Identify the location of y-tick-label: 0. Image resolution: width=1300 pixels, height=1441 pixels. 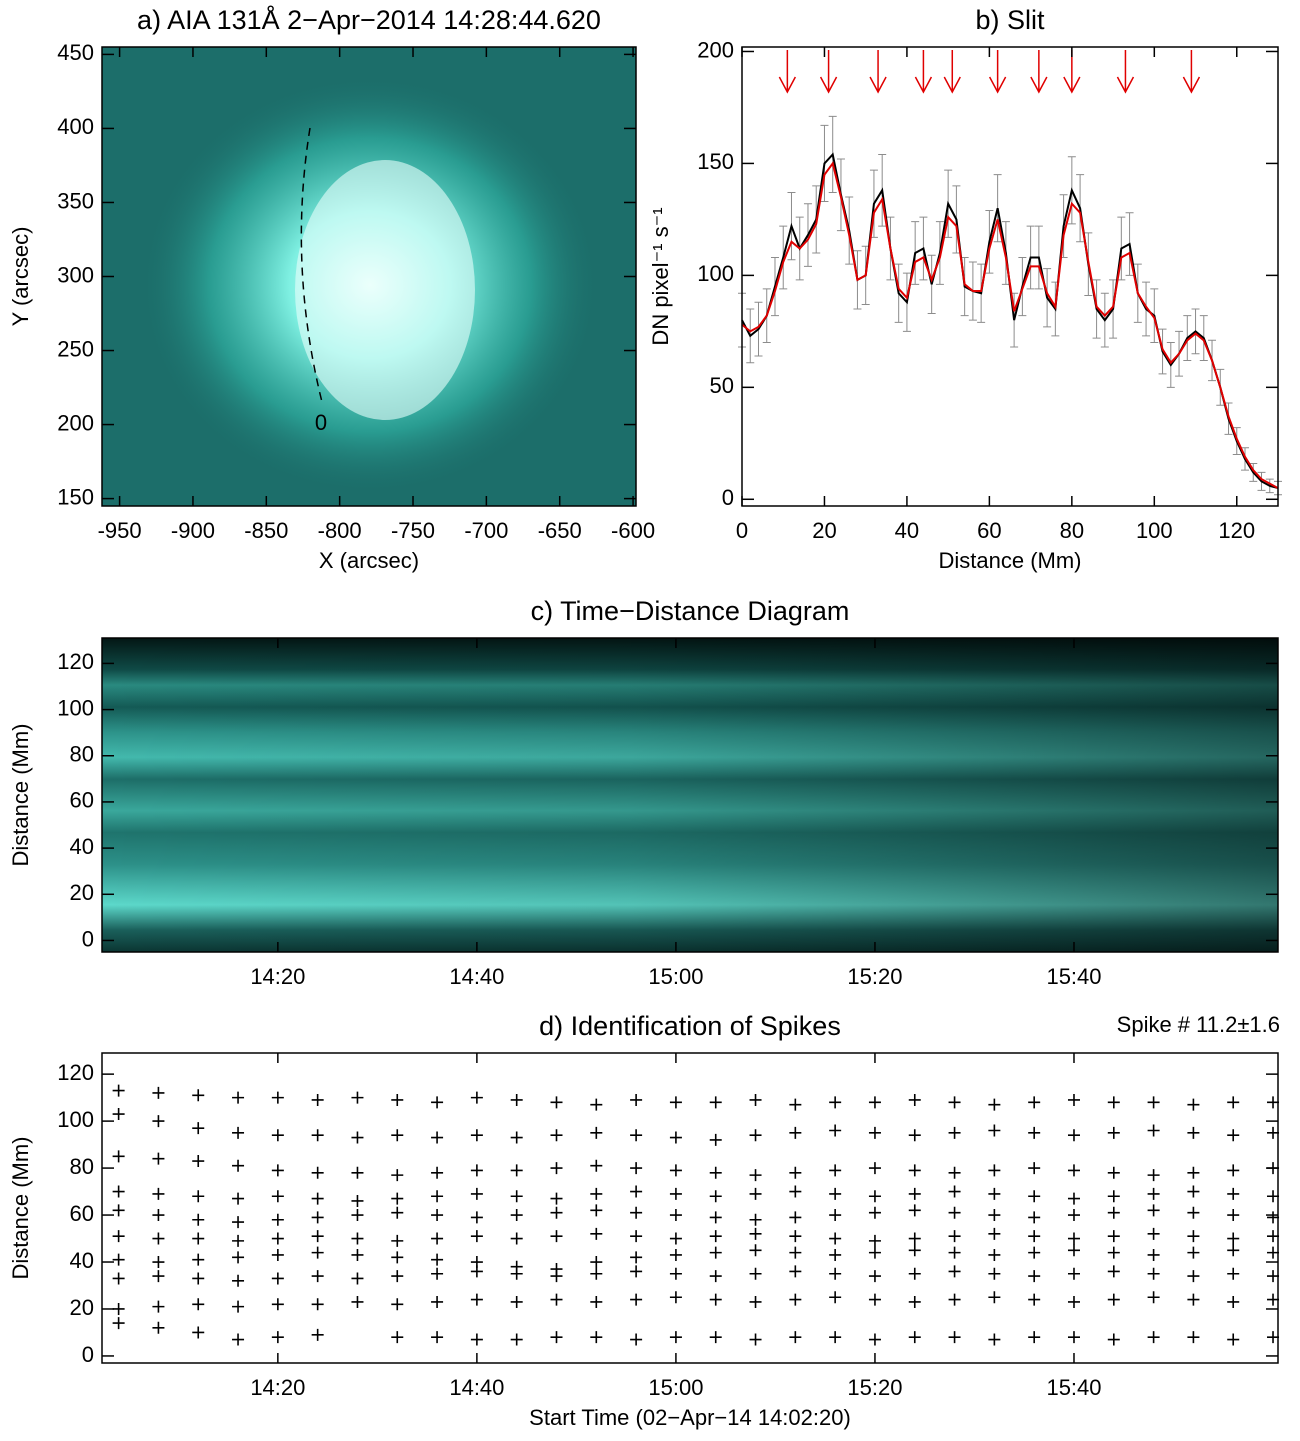
(88, 938).